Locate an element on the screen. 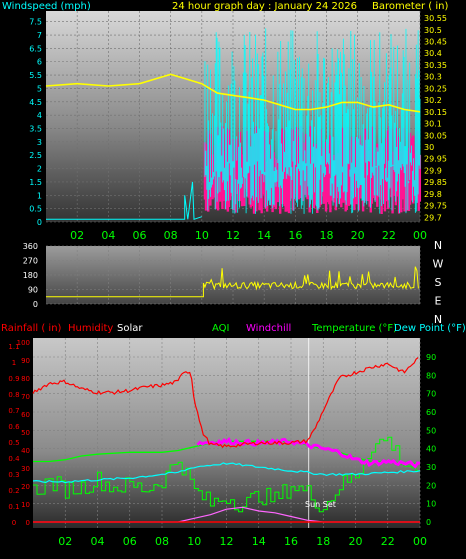 This screenshot has height=559, width=466. humidity-tick: 60 is located at coordinates (25, 415).